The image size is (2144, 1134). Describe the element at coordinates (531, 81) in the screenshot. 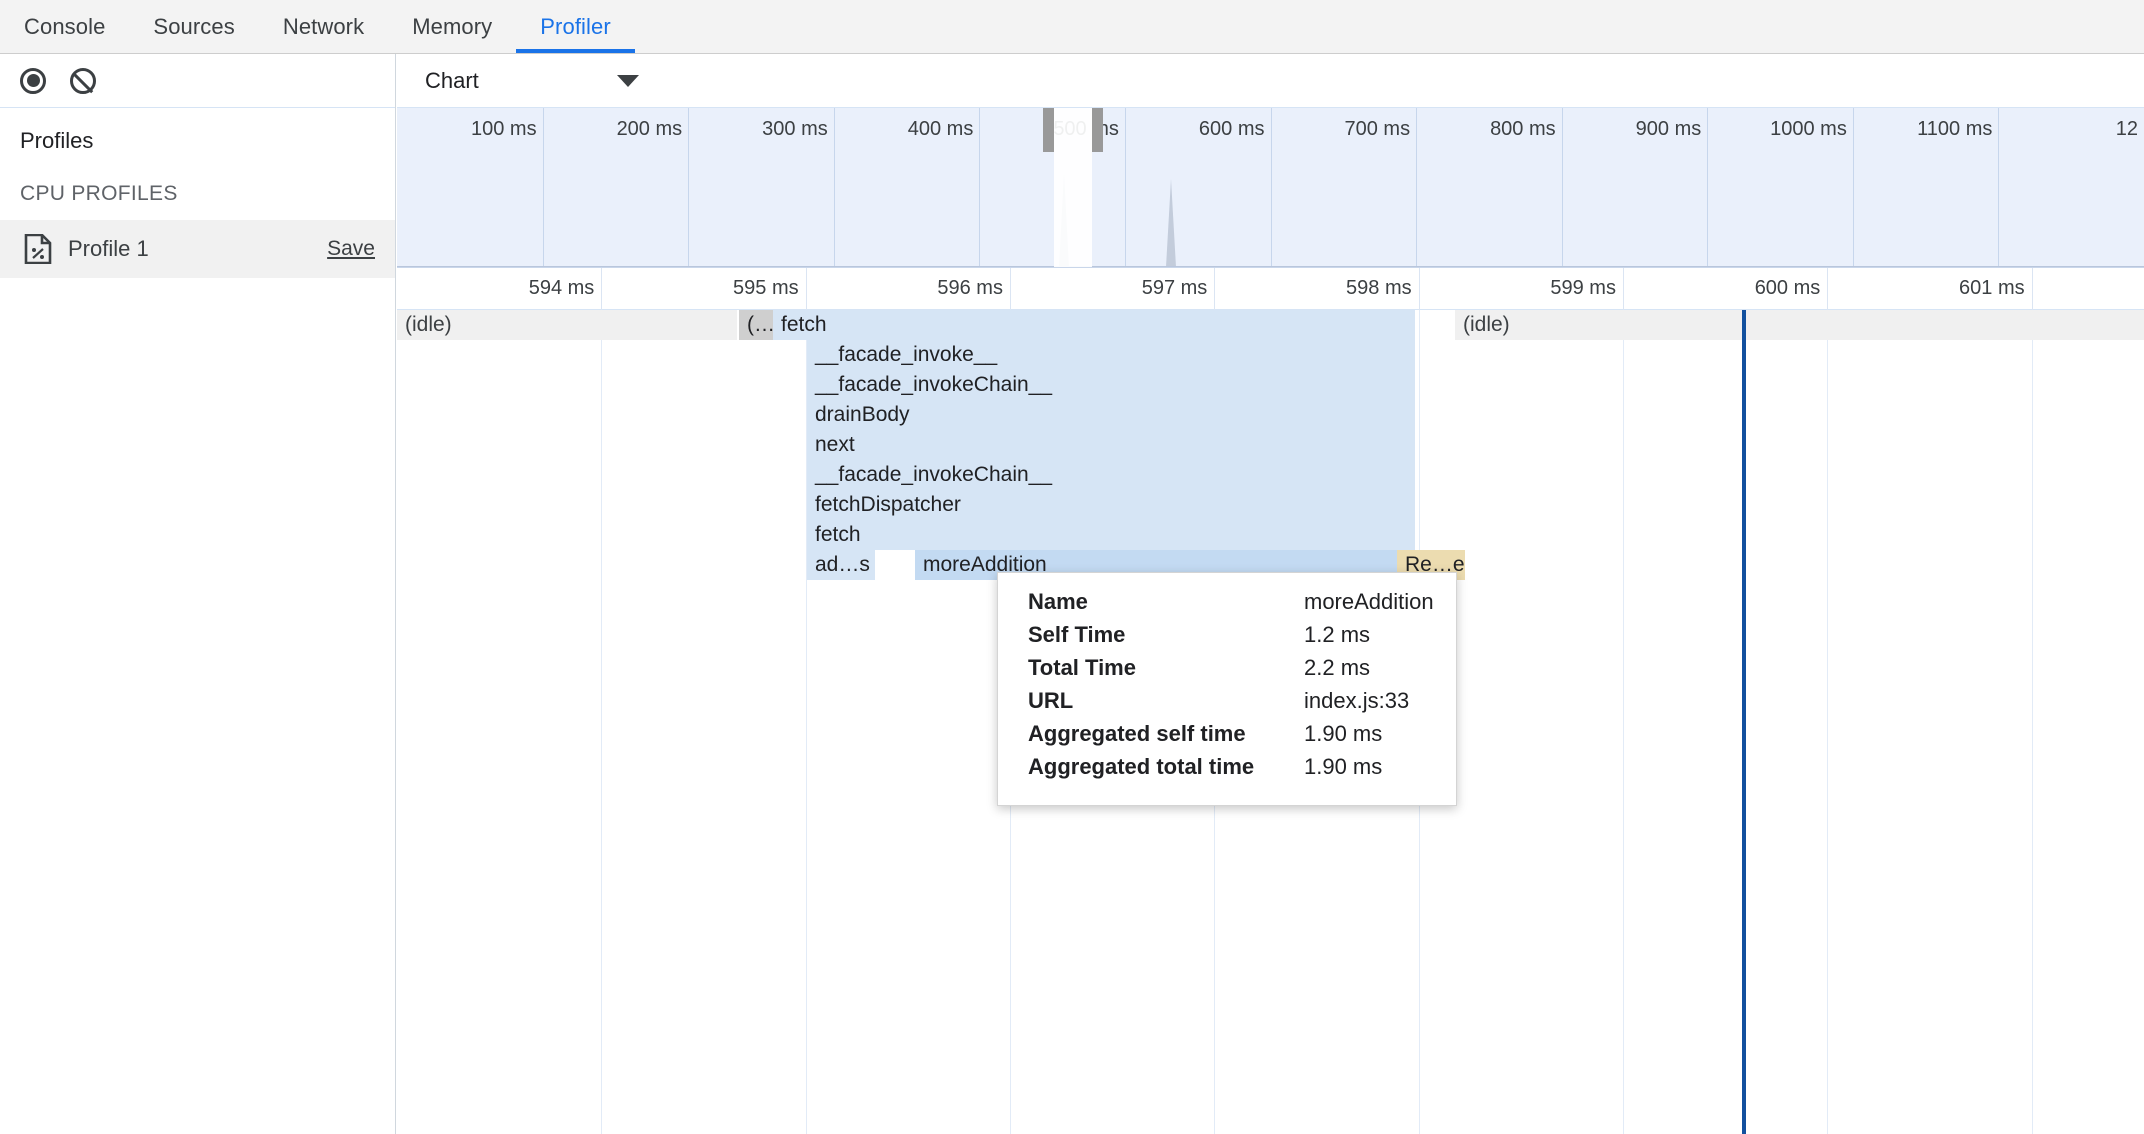

I see `view-mode-select: Chart` at that location.